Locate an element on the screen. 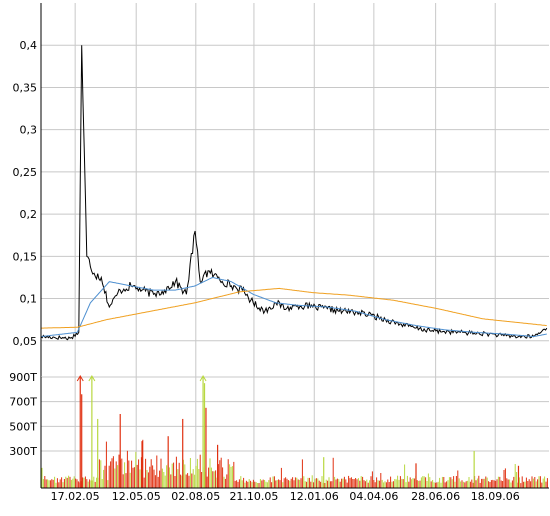 The height and width of the screenshot is (516, 550). long-moving-average-line is located at coordinates (294, 308).